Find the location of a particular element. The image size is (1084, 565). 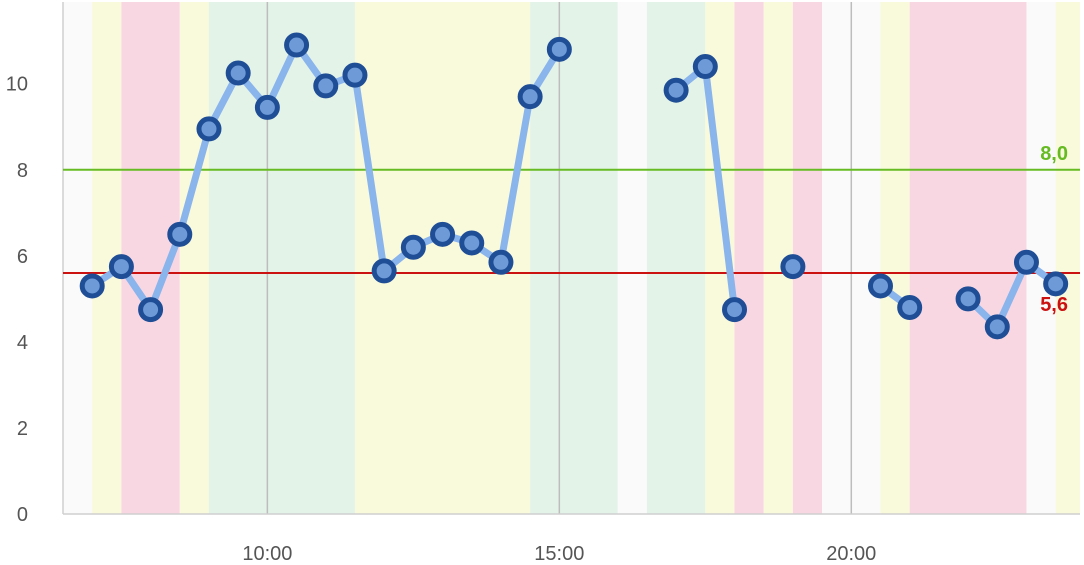

y-tick-label-3: 6 is located at coordinates (22, 257).